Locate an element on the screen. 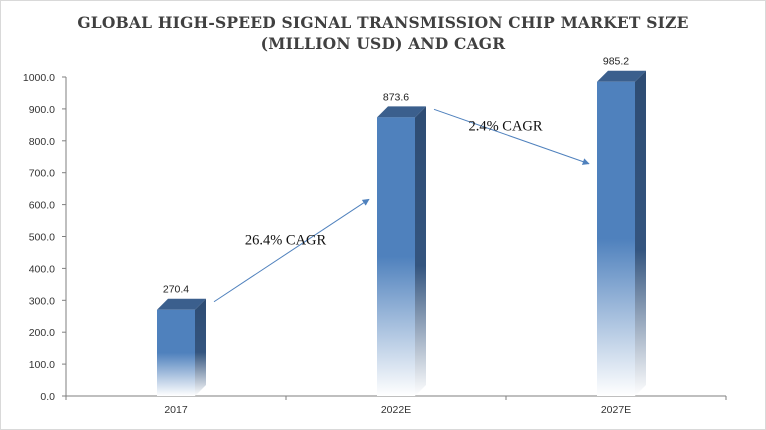  bar-2027E is located at coordinates (621, 233).